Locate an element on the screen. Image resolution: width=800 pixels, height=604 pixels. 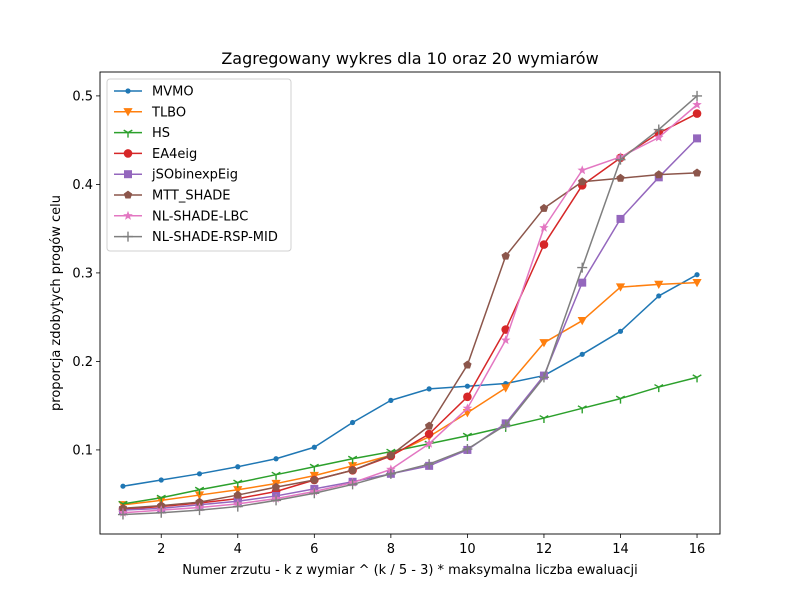
legend-entry: NL-SHADE-LBC is located at coordinates (181, 216).